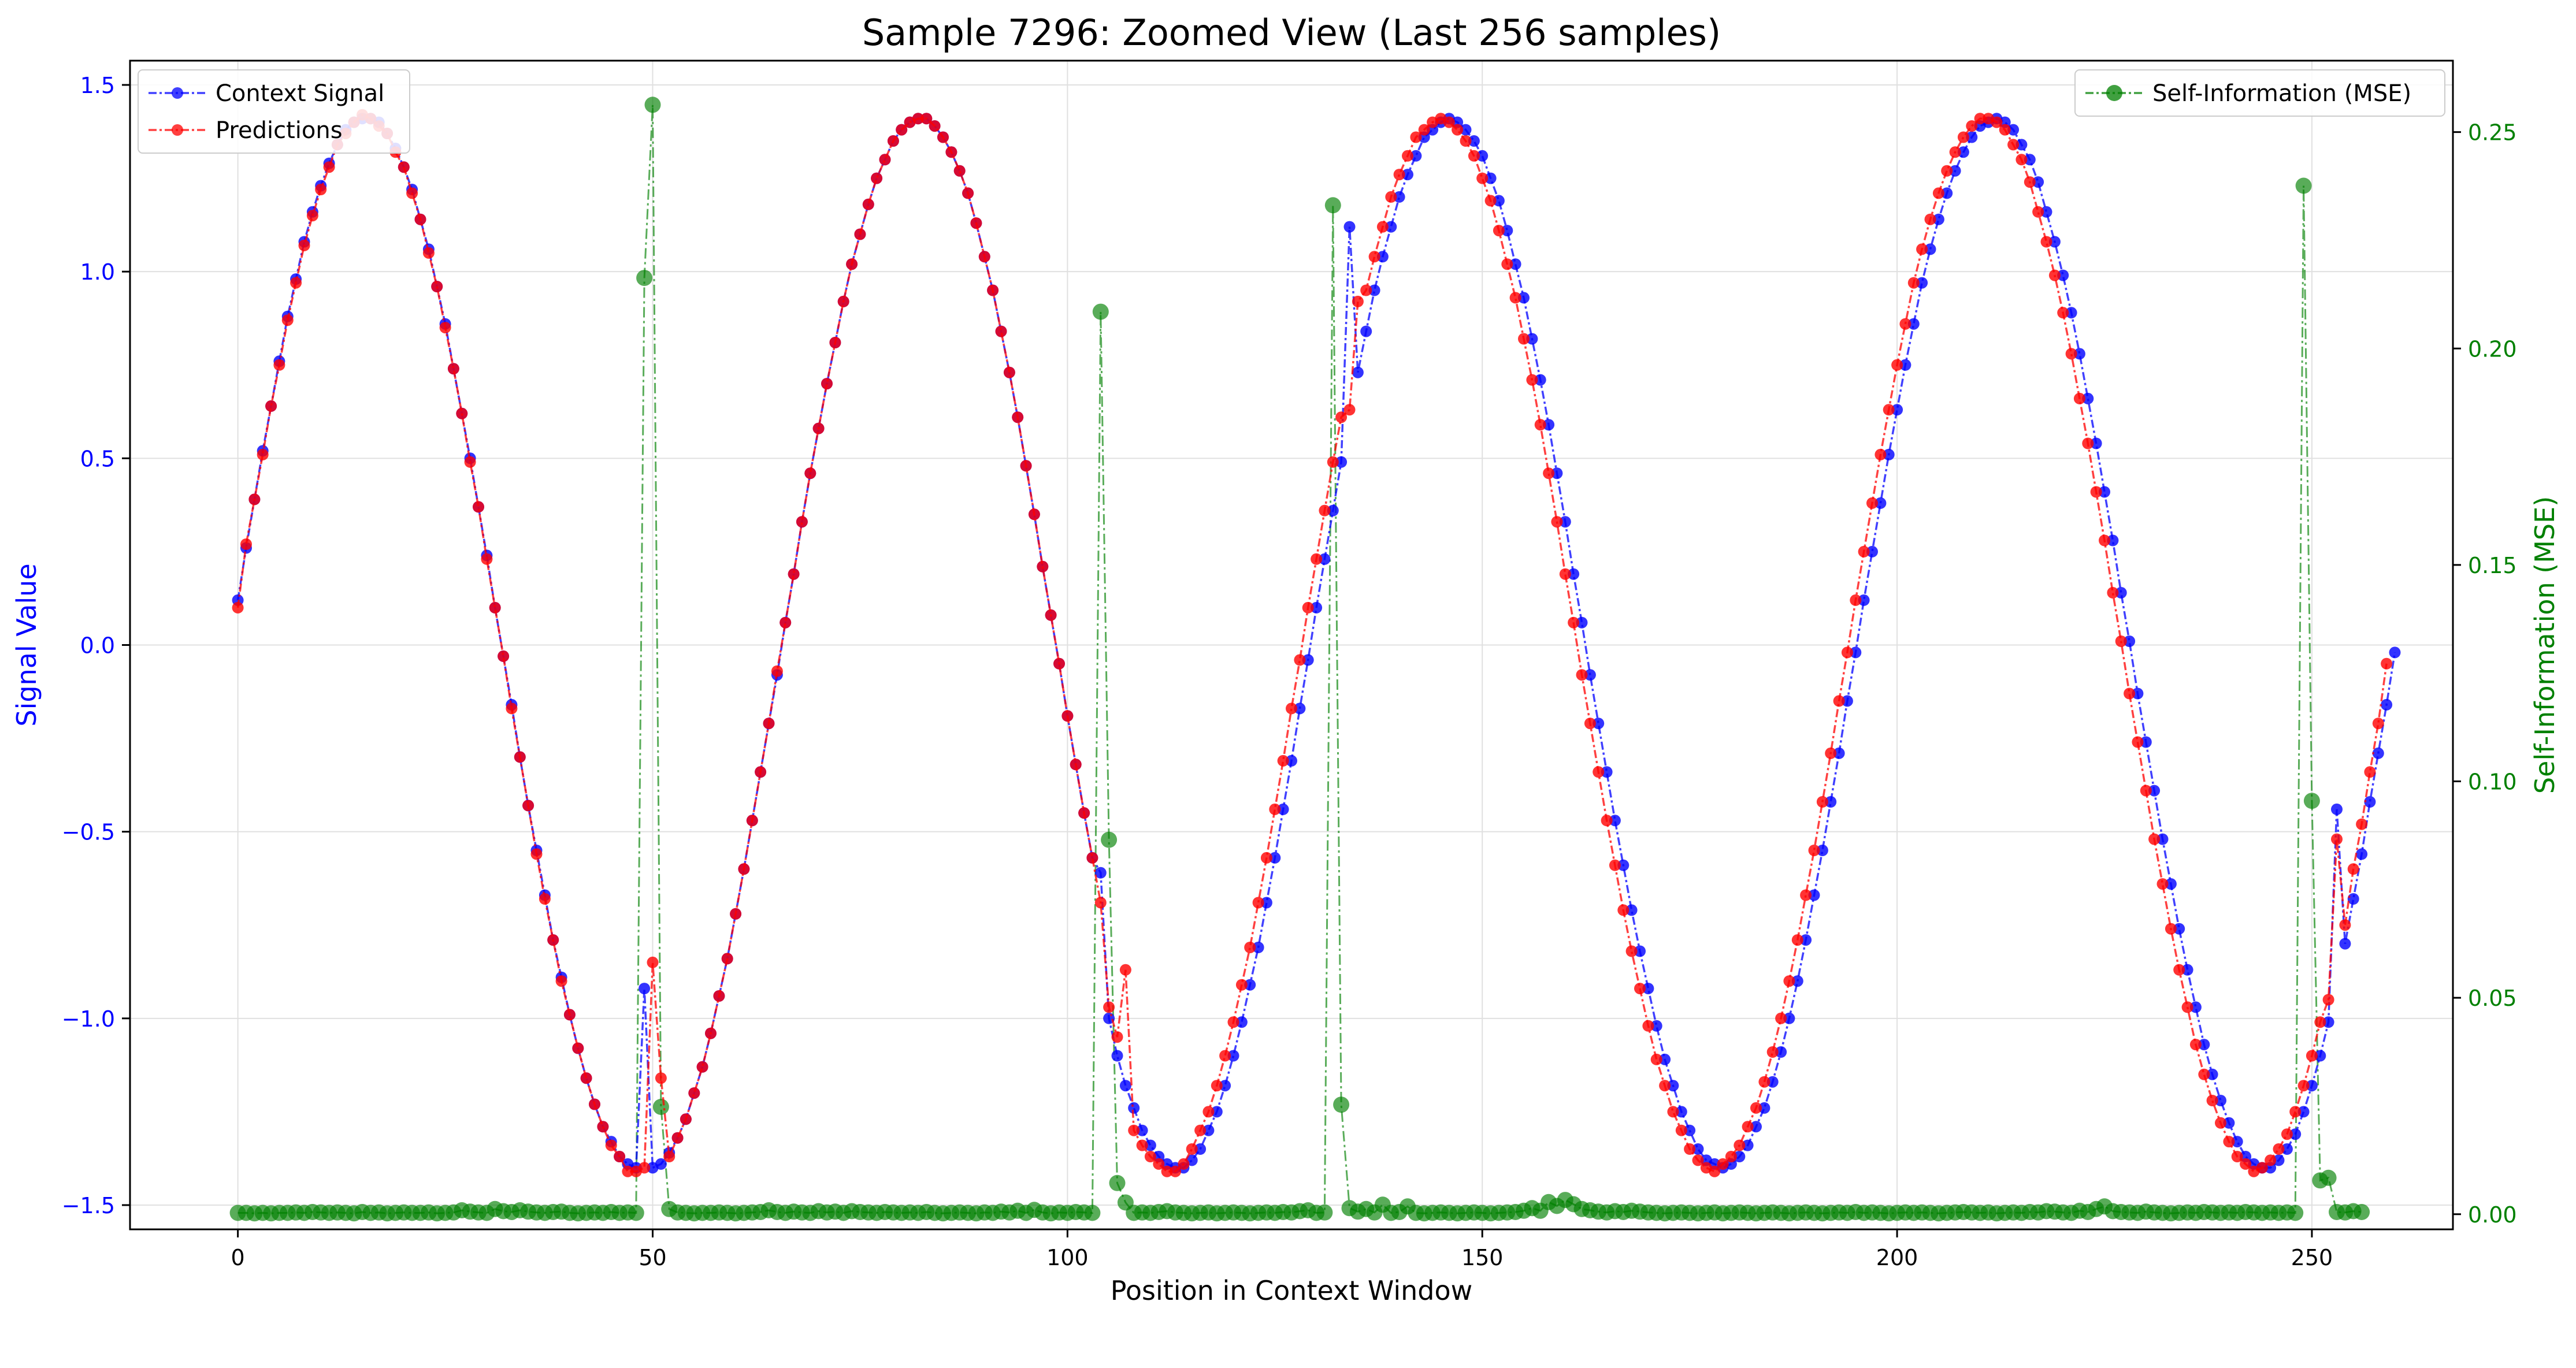 Image resolution: width=2576 pixels, height=1368 pixels. Describe the element at coordinates (2259, 93) in the screenshot. I see `legend-right: Self-Information (MSE)` at that location.